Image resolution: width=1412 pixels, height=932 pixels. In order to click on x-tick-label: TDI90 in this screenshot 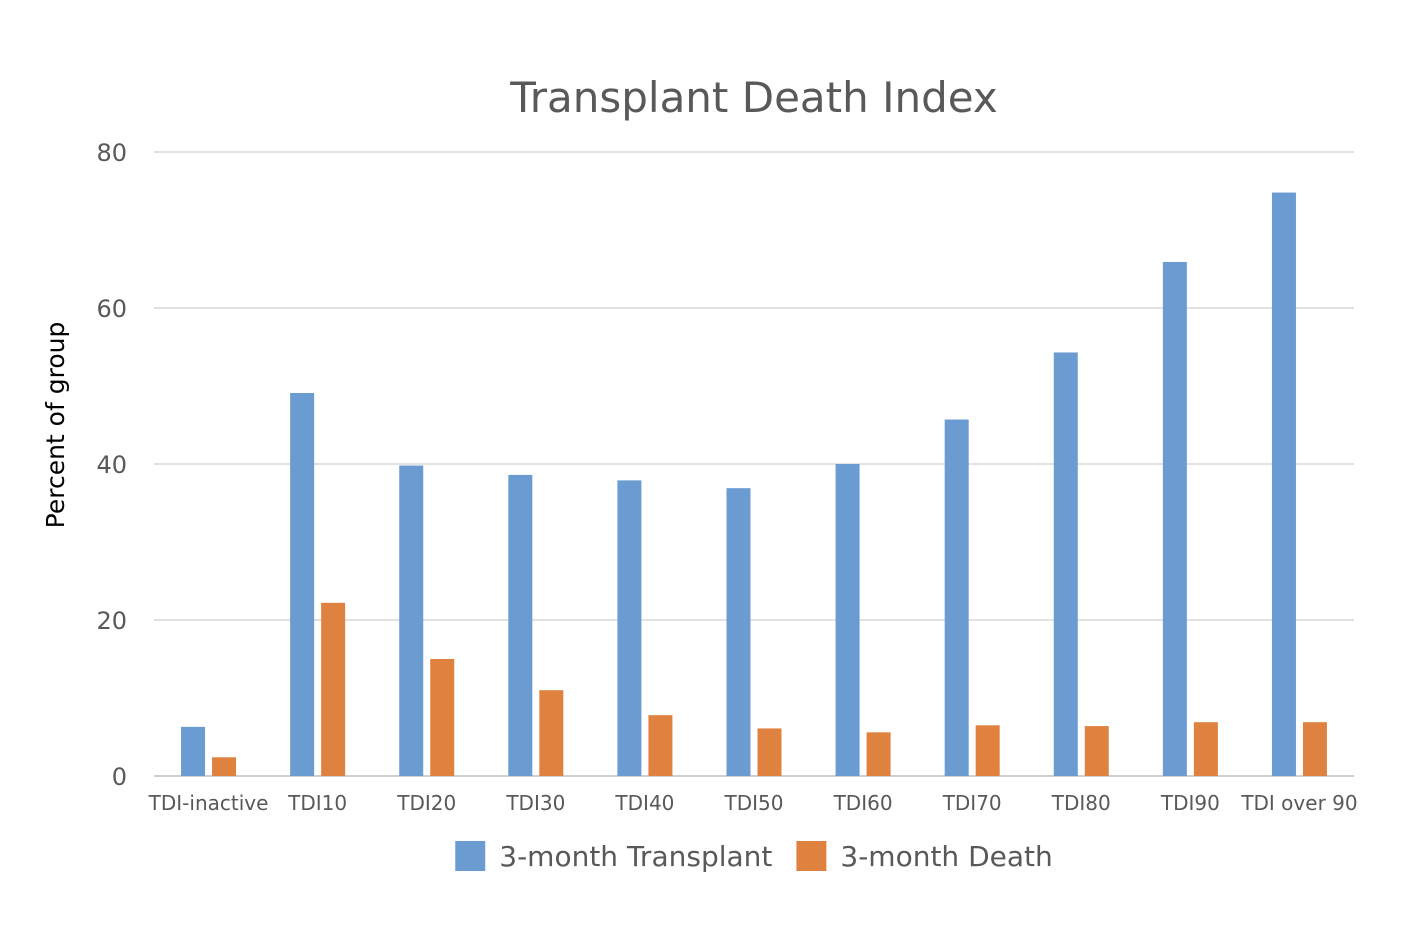, I will do `click(1190, 803)`.